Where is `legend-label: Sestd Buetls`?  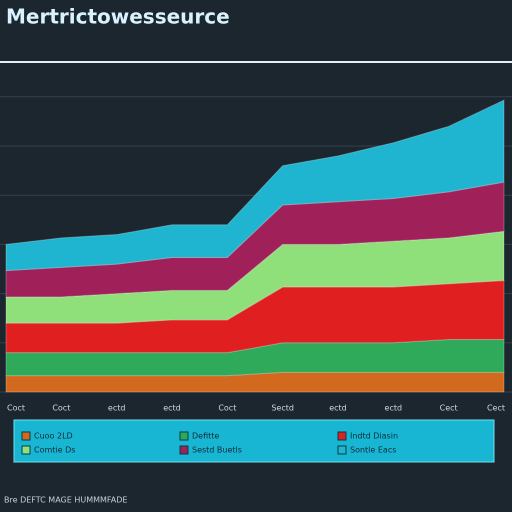
legend-label: Sestd Buetls is located at coordinates (217, 450).